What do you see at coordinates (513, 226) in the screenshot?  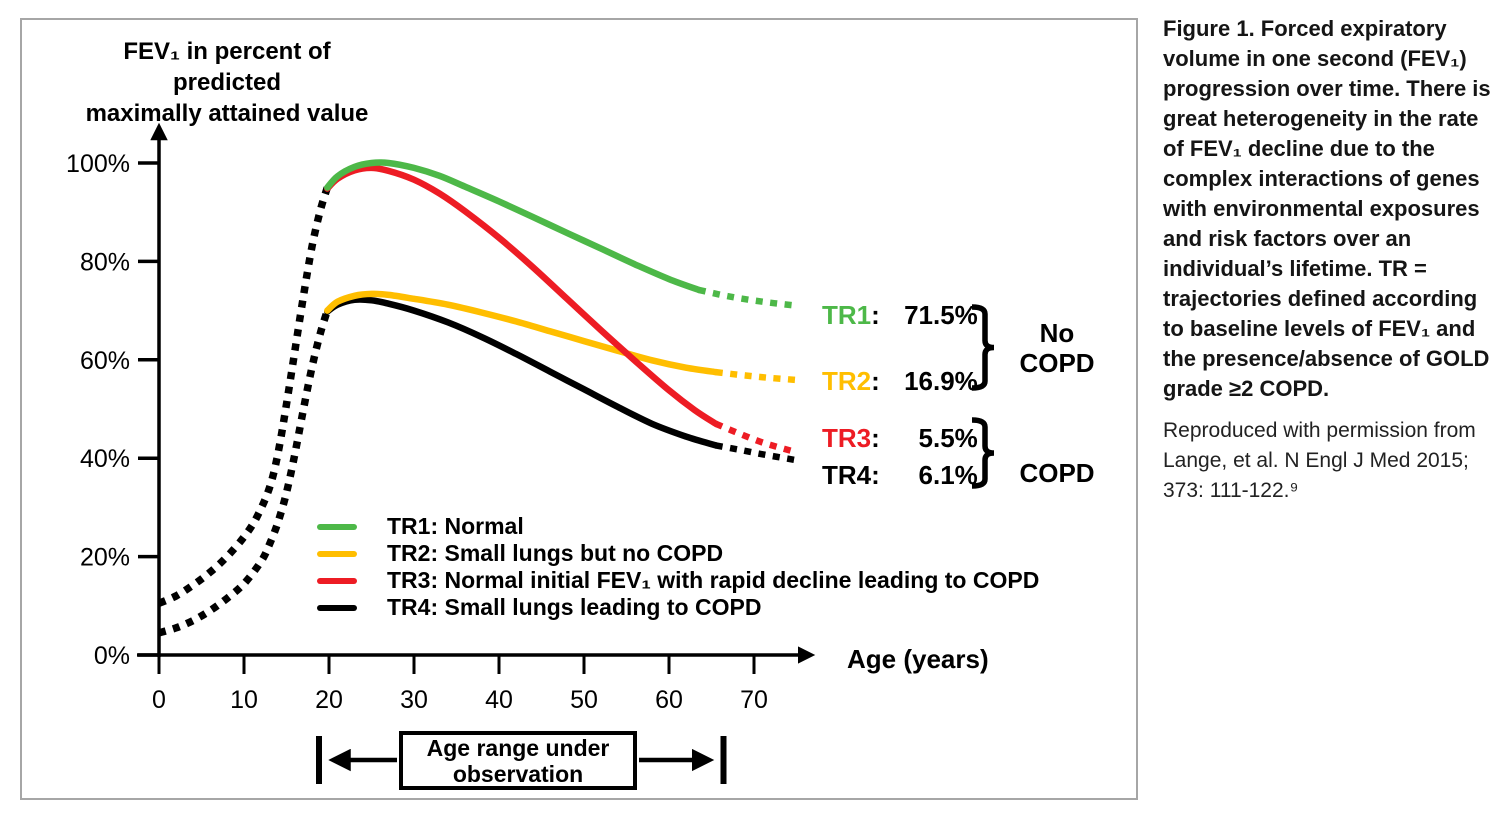 I see `series-TR1-solid` at bounding box center [513, 226].